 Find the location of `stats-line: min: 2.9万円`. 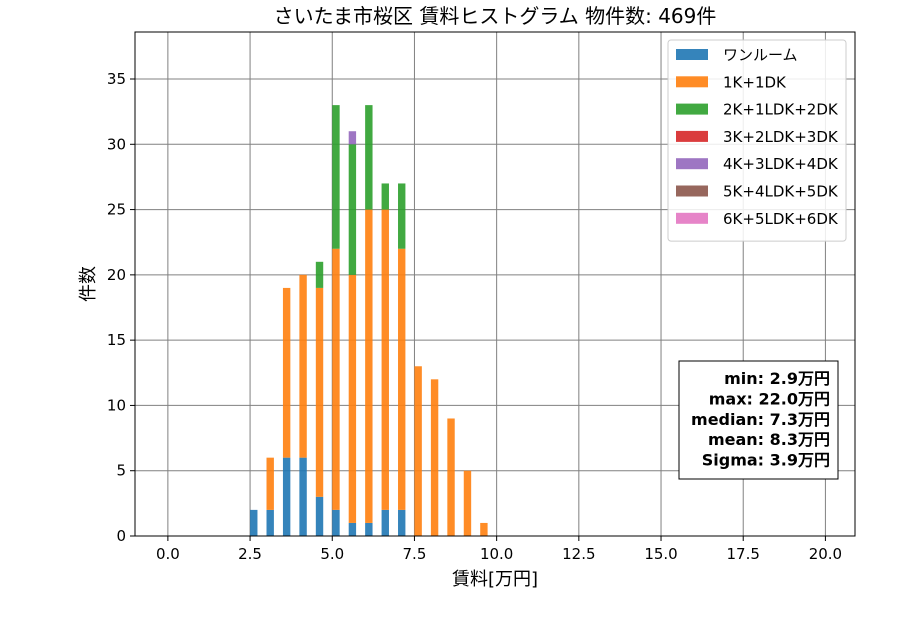

stats-line: min: 2.9万円 is located at coordinates (777, 378).